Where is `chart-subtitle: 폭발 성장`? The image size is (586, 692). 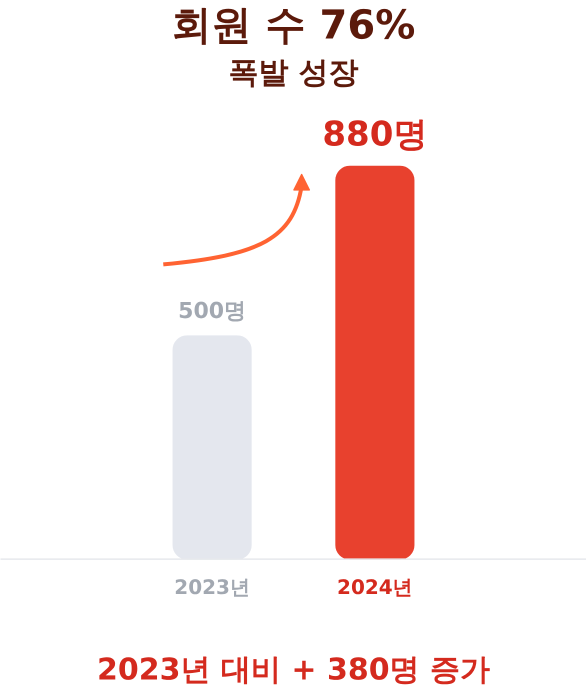 chart-subtitle: 폭발 성장 is located at coordinates (293, 73).